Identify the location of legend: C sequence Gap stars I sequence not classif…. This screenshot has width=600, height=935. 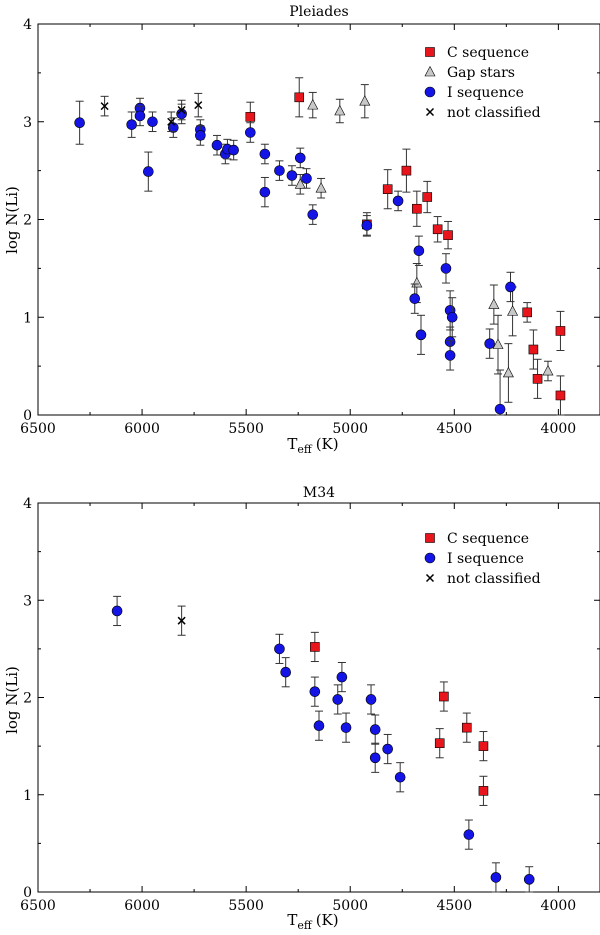
(482, 83).